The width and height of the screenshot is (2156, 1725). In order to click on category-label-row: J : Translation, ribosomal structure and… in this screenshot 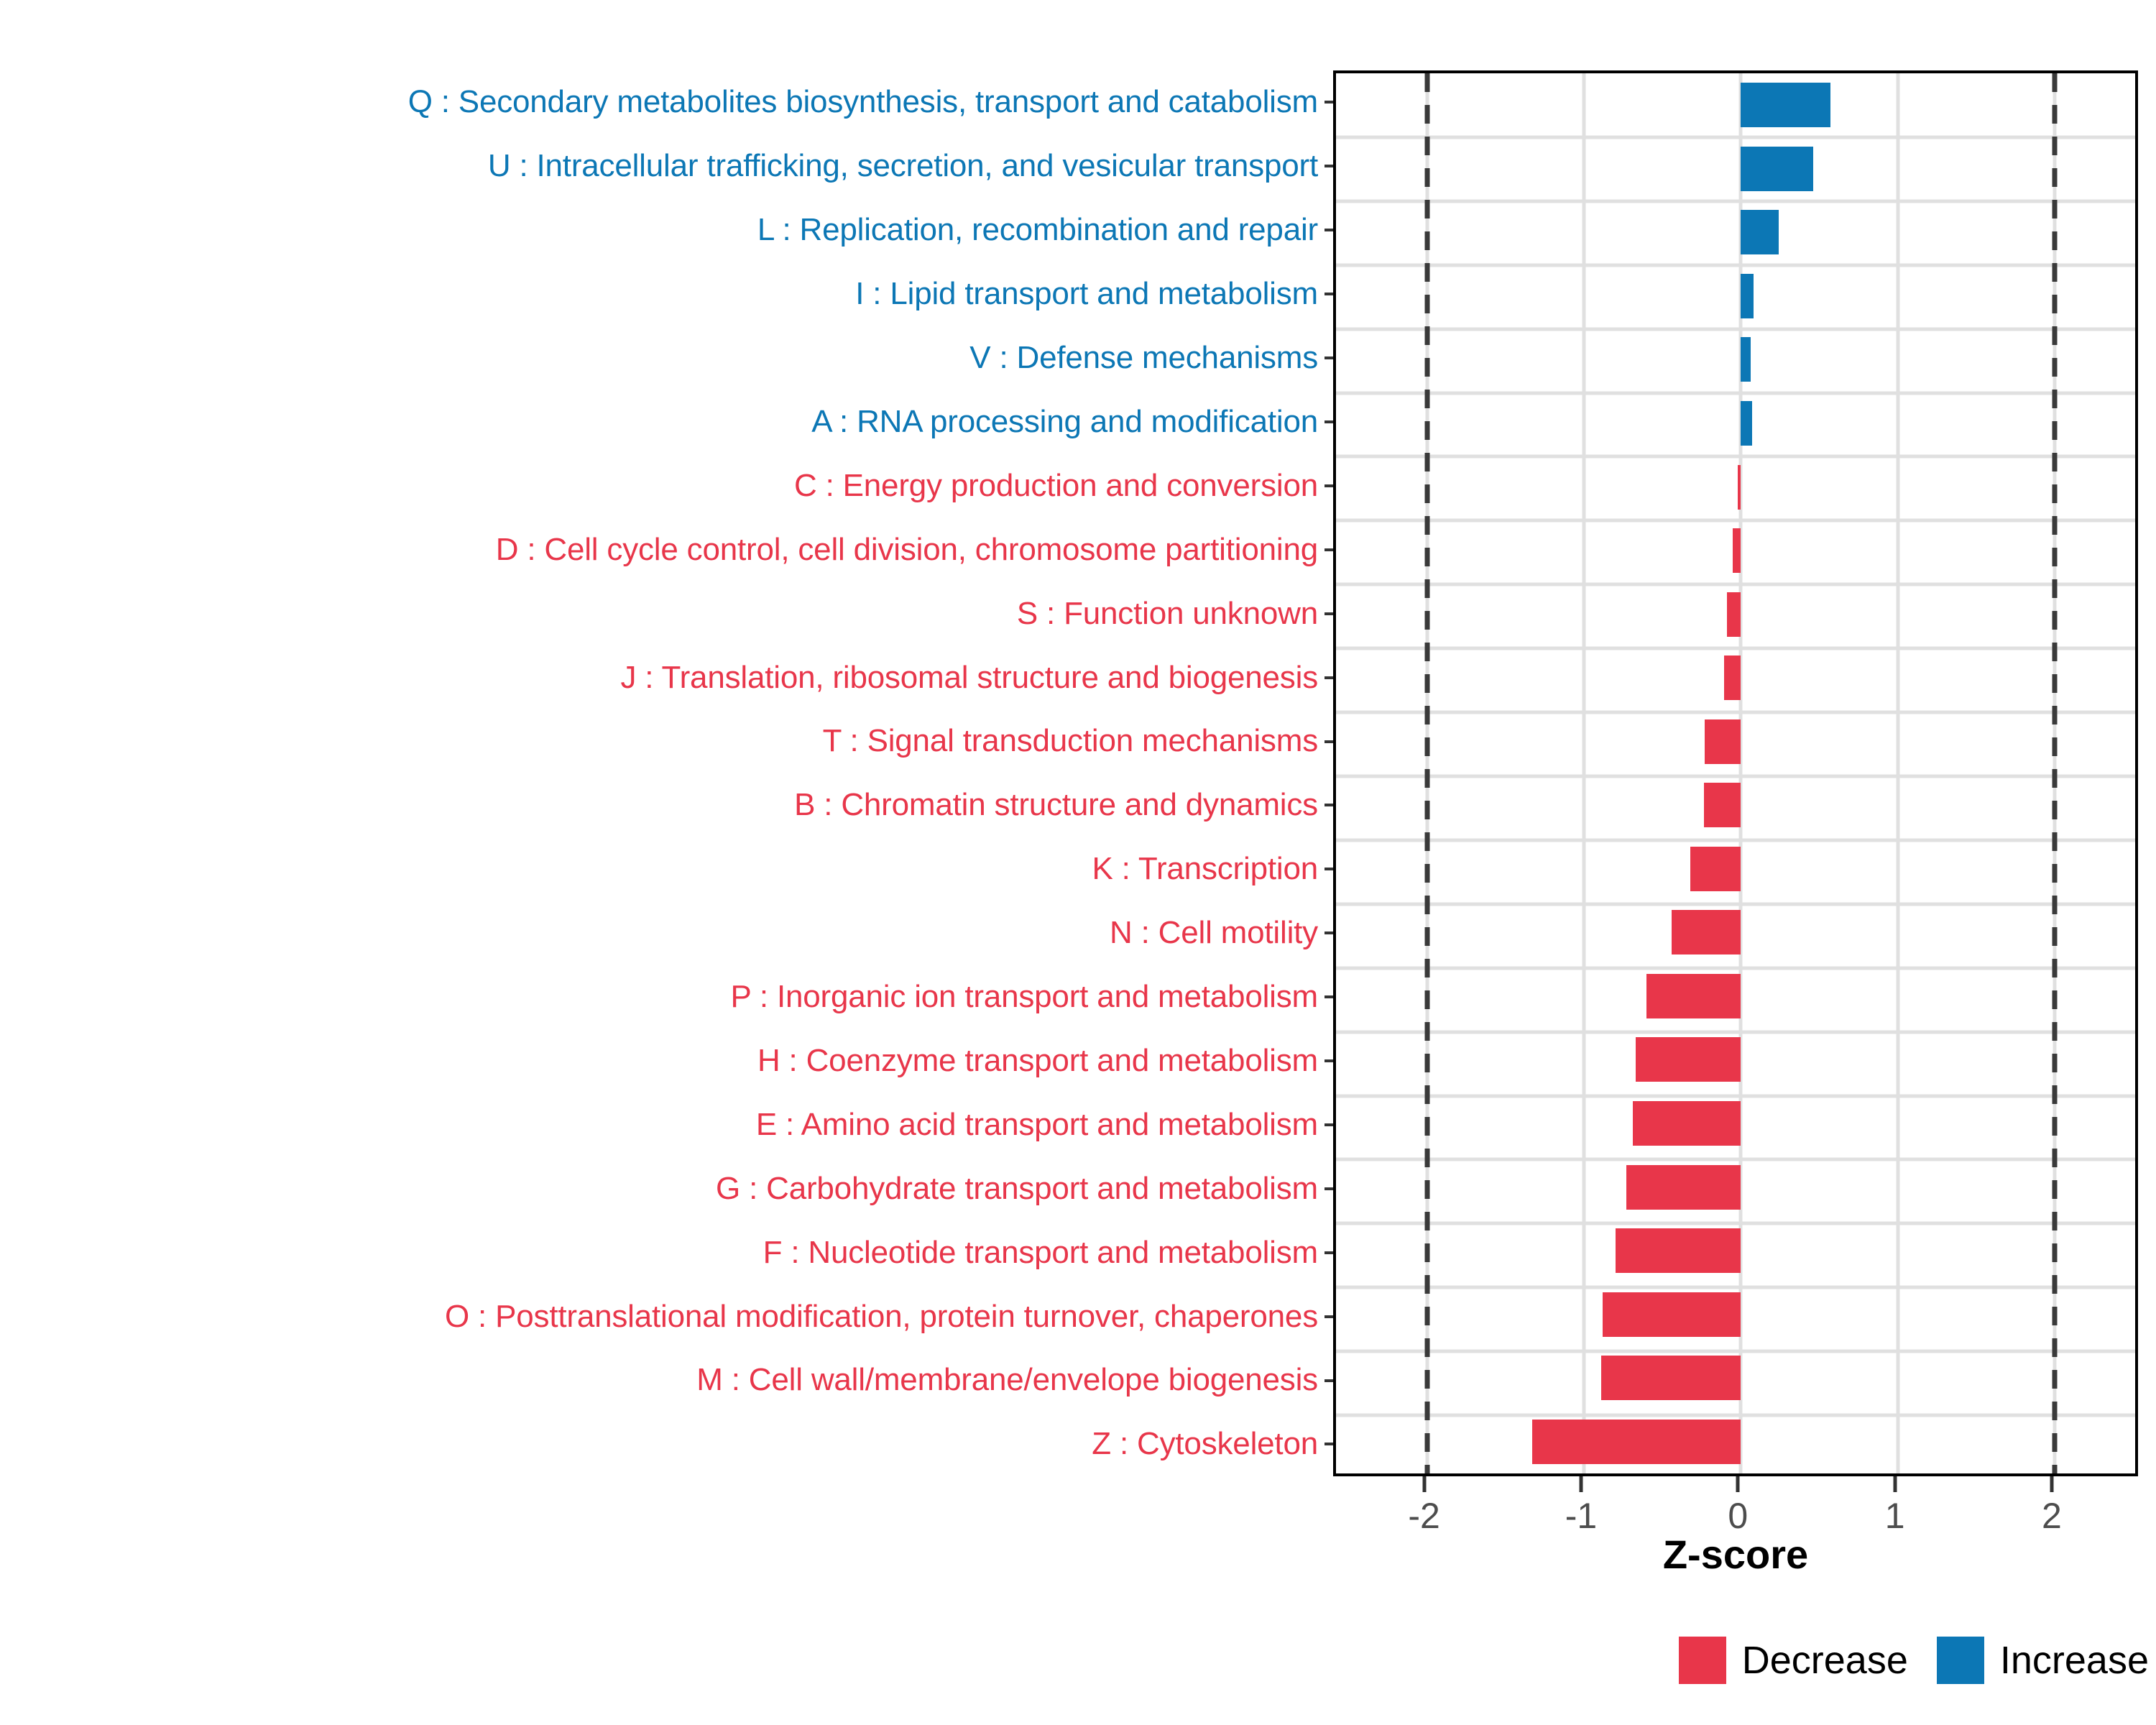, I will do `click(665, 677)`.